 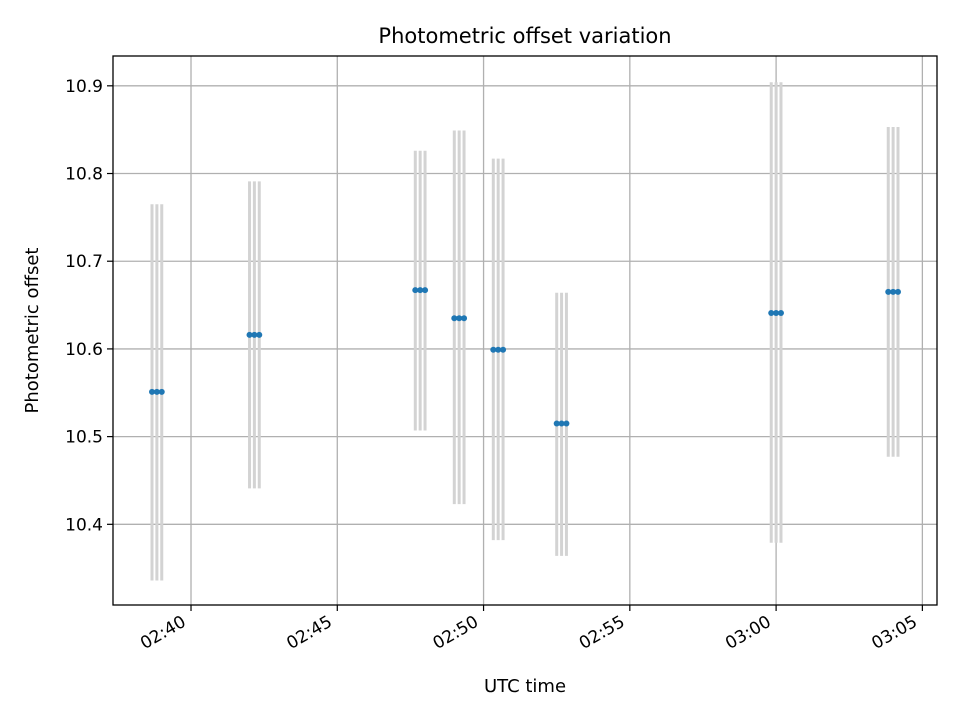 What do you see at coordinates (456, 633) in the screenshot?
I see `x-tick-label: 02:50` at bounding box center [456, 633].